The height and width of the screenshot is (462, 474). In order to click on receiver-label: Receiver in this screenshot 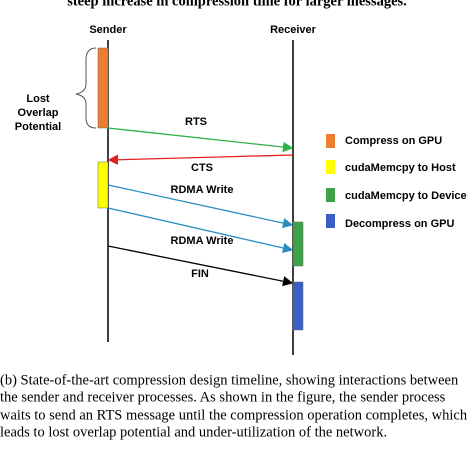, I will do `click(293, 30)`.